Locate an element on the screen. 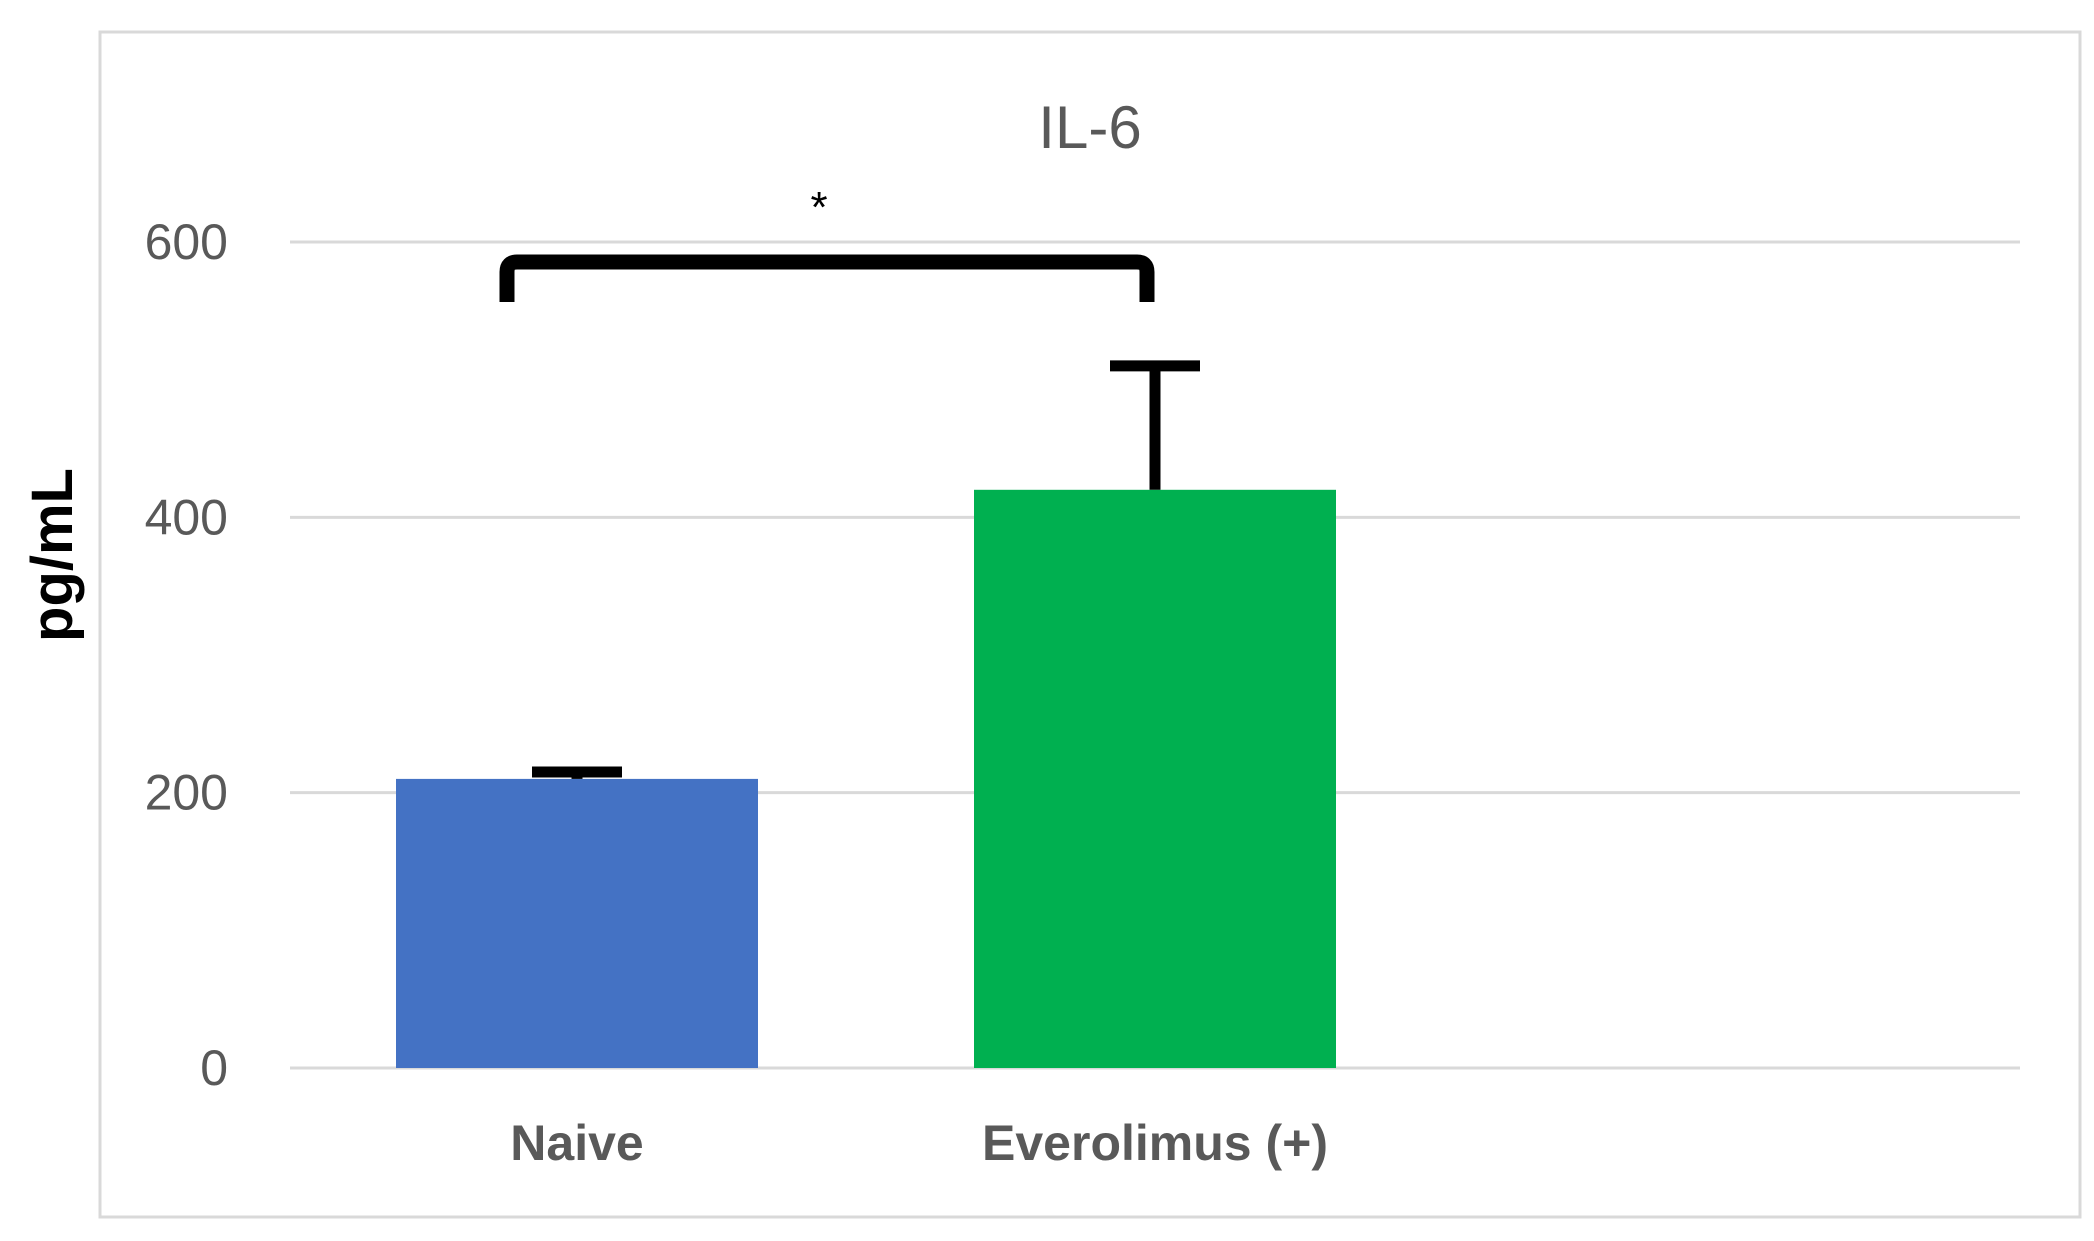  x-tick-label: Everolimus (+) is located at coordinates (1155, 1143).